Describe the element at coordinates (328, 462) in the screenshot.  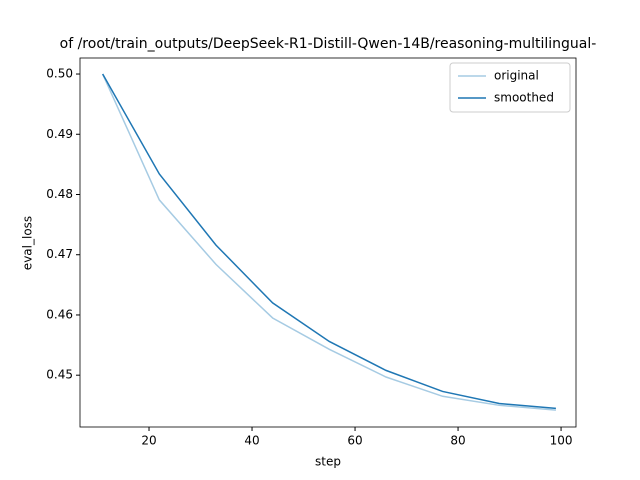
I see `x-axis-label: step` at that location.